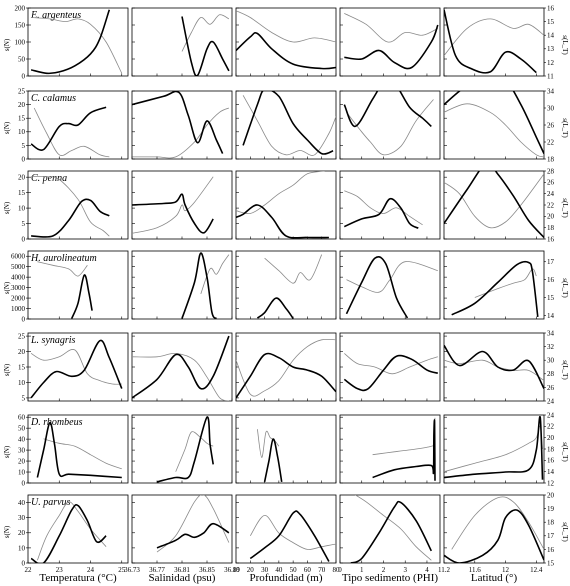 The height and width of the screenshot is (586, 570). What do you see at coordinates (551, 563) in the screenshot?
I see `right-tick-label-6-0: 15` at bounding box center [551, 563].